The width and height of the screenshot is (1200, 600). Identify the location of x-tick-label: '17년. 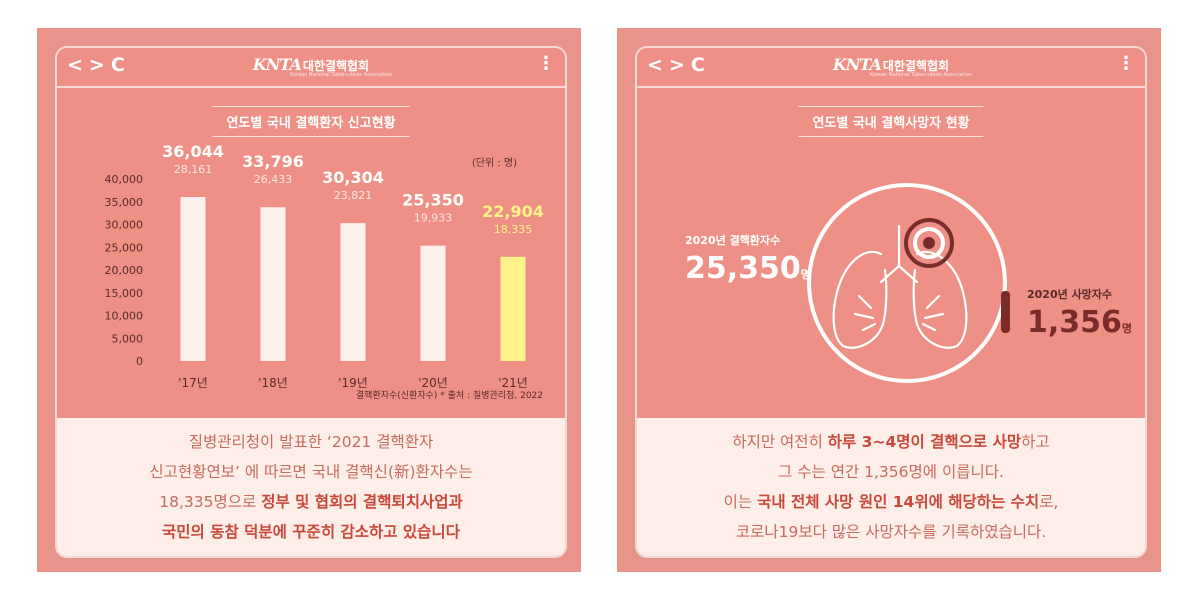
(193, 383).